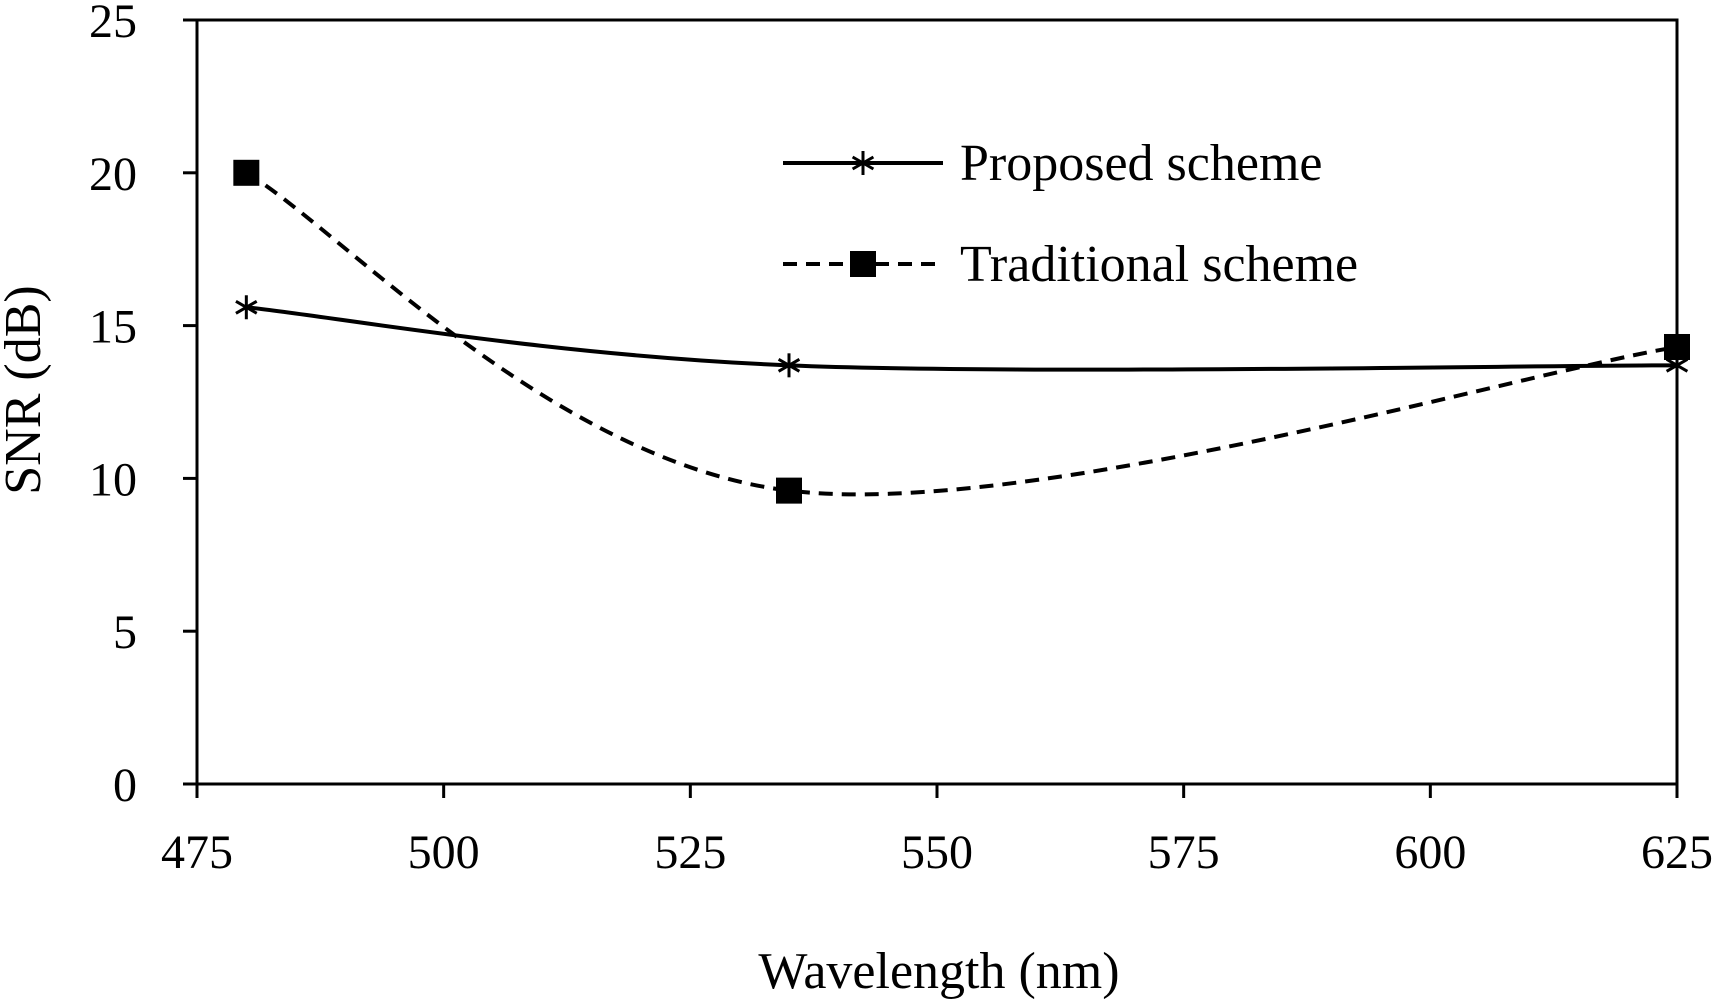 This screenshot has width=1720, height=1000. Describe the element at coordinates (113, 174) in the screenshot. I see `y-tick-label: 20` at that location.